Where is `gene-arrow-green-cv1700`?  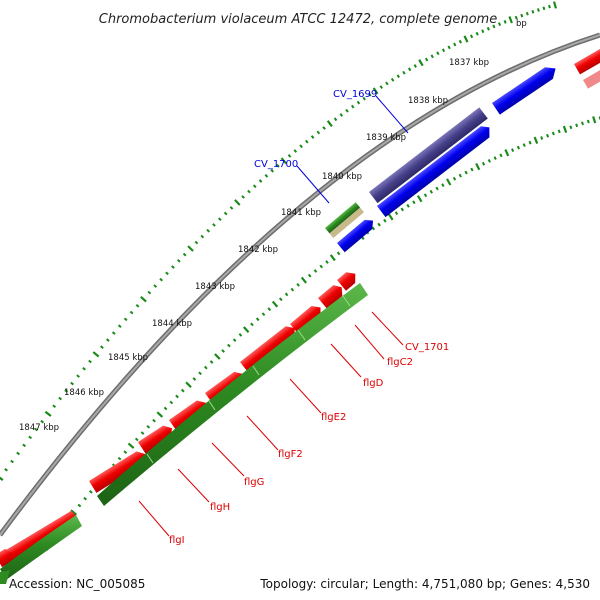 gene-arrow-green-cv1700 is located at coordinates (343, 218).